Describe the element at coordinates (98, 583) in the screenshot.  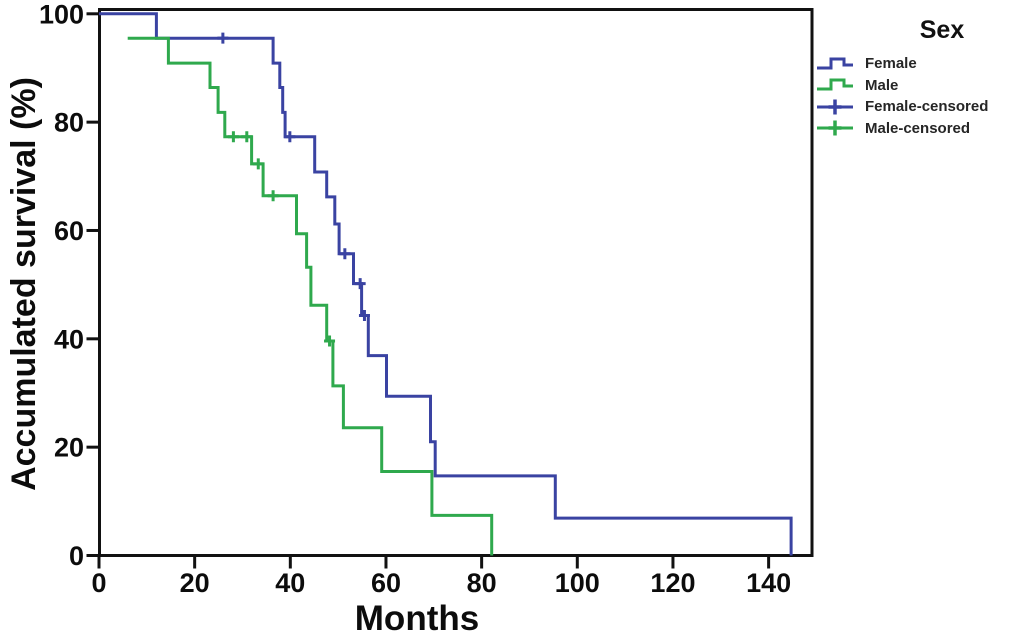
I see `x-tick-label: 0` at that location.